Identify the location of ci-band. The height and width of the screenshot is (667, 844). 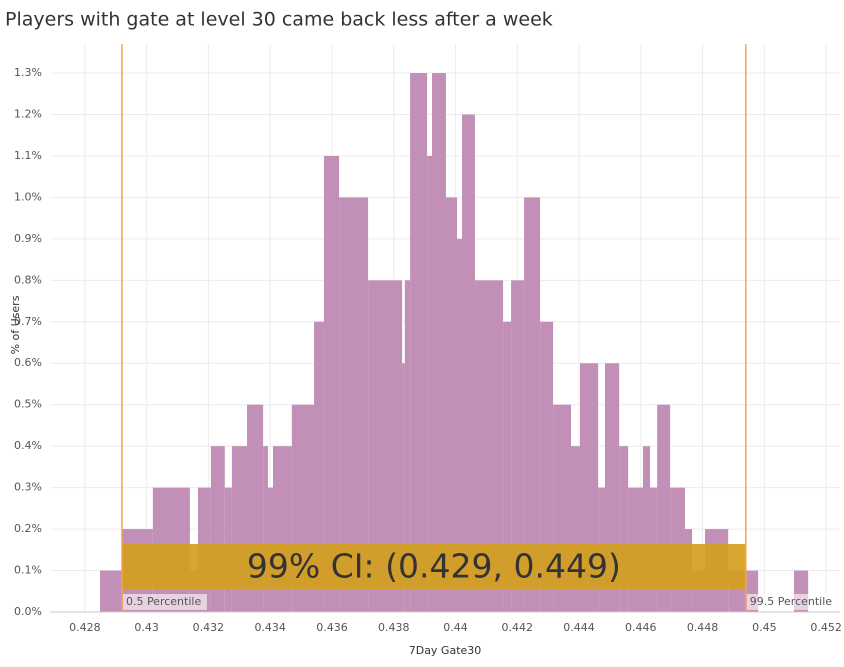
(433, 566).